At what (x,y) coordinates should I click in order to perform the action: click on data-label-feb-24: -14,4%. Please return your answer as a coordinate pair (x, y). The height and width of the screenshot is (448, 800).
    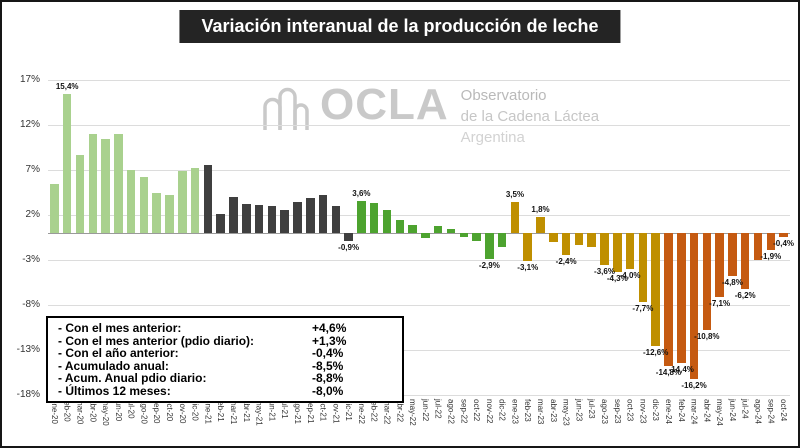
    Looking at the image, I should click on (681, 369).